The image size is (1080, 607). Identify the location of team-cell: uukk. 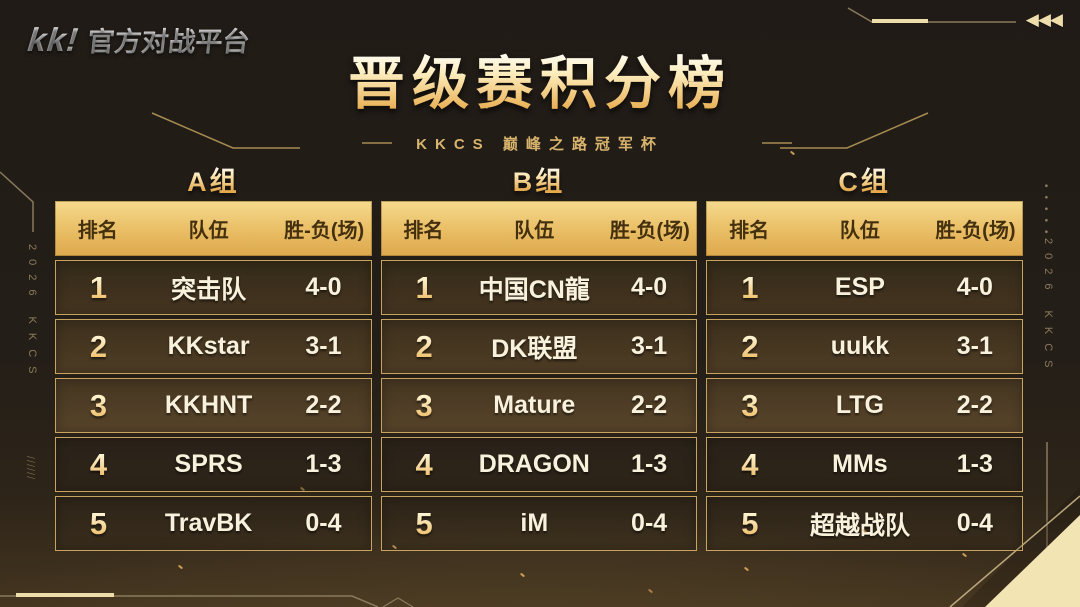
(860, 346).